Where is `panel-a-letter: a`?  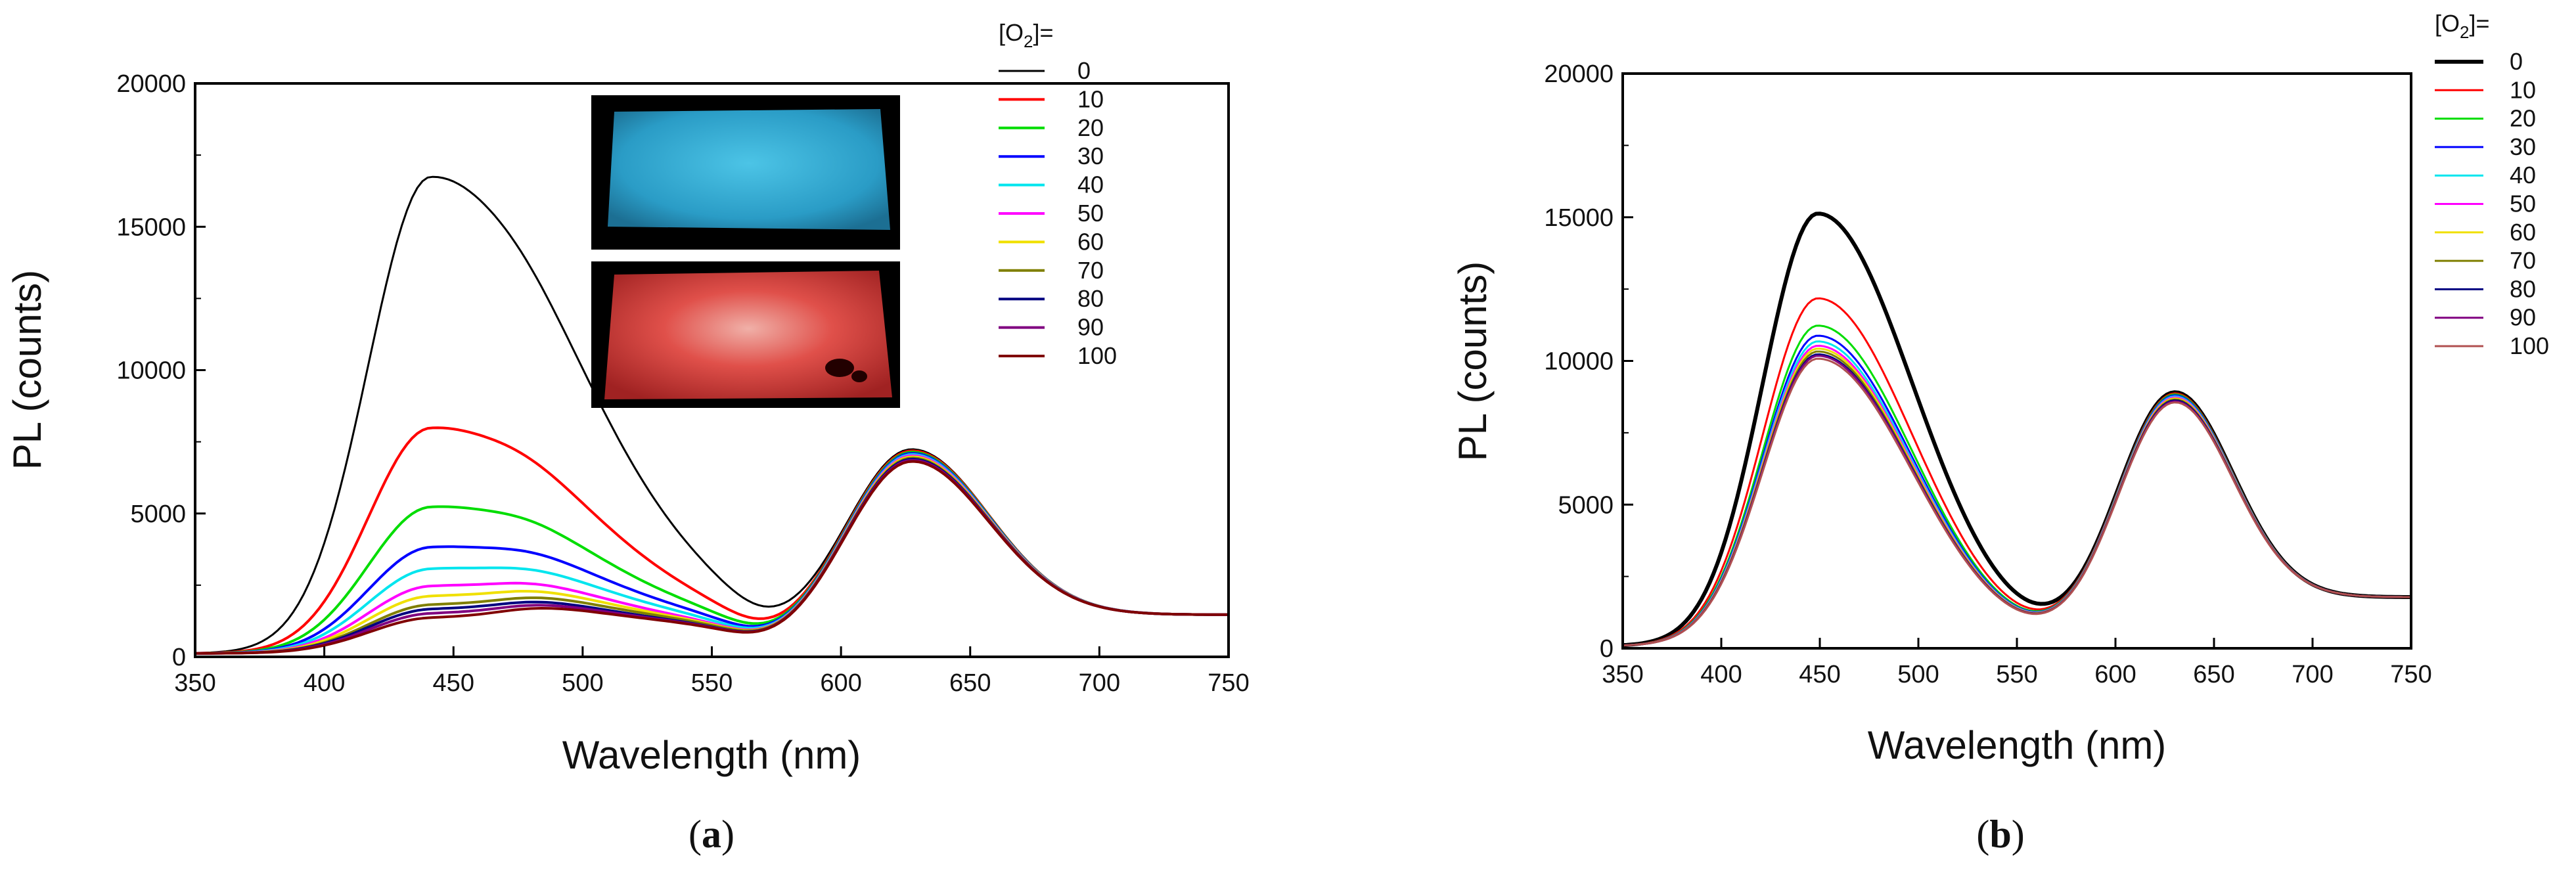
panel-a-letter: a is located at coordinates (711, 834).